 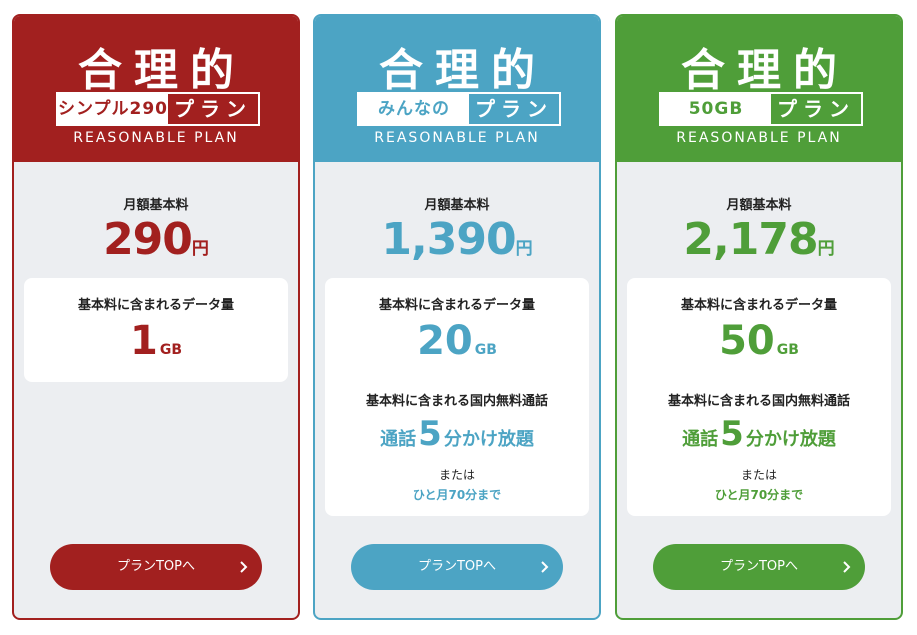 What do you see at coordinates (113, 109) in the screenshot?
I see `logo-name: シンプル290` at bounding box center [113, 109].